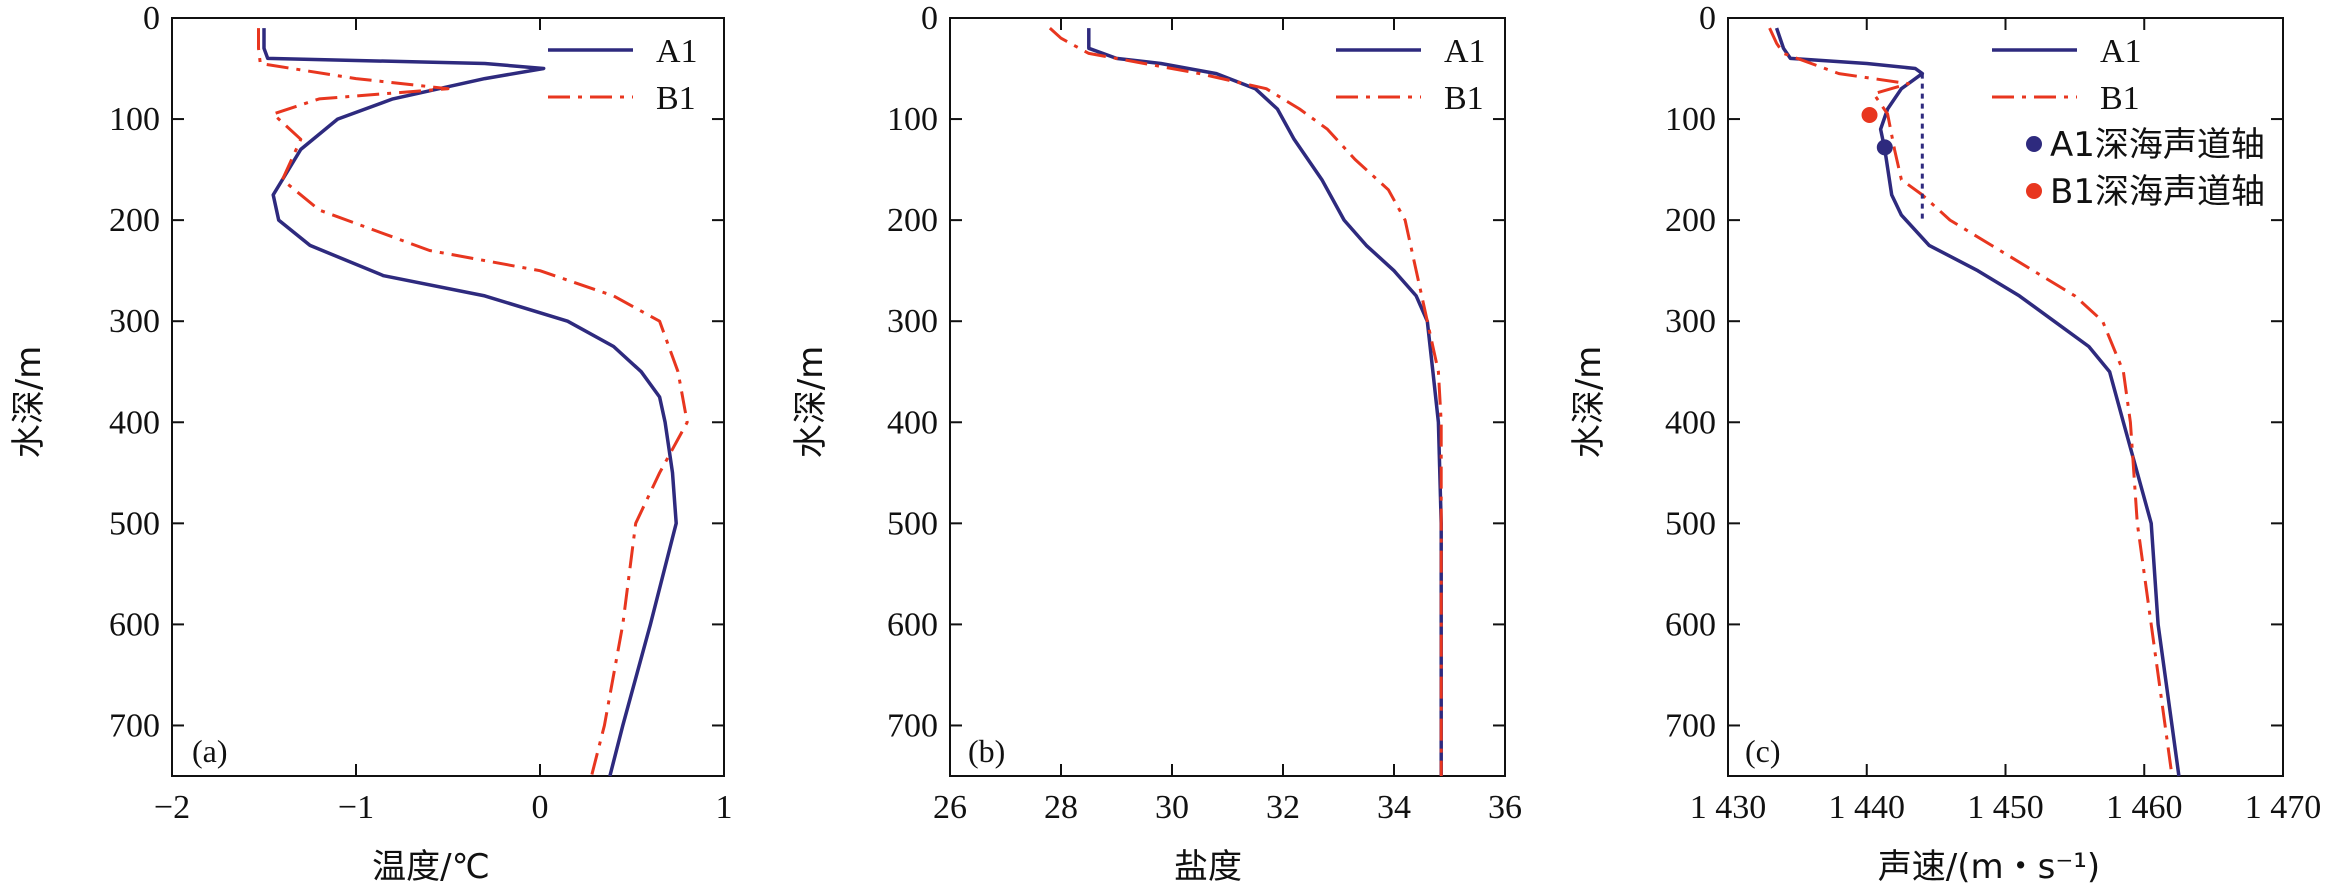 This screenshot has width=2343, height=889. Describe the element at coordinates (1690, 624) in the screenshot. I see `panel-c-ytick-label: 600` at that location.